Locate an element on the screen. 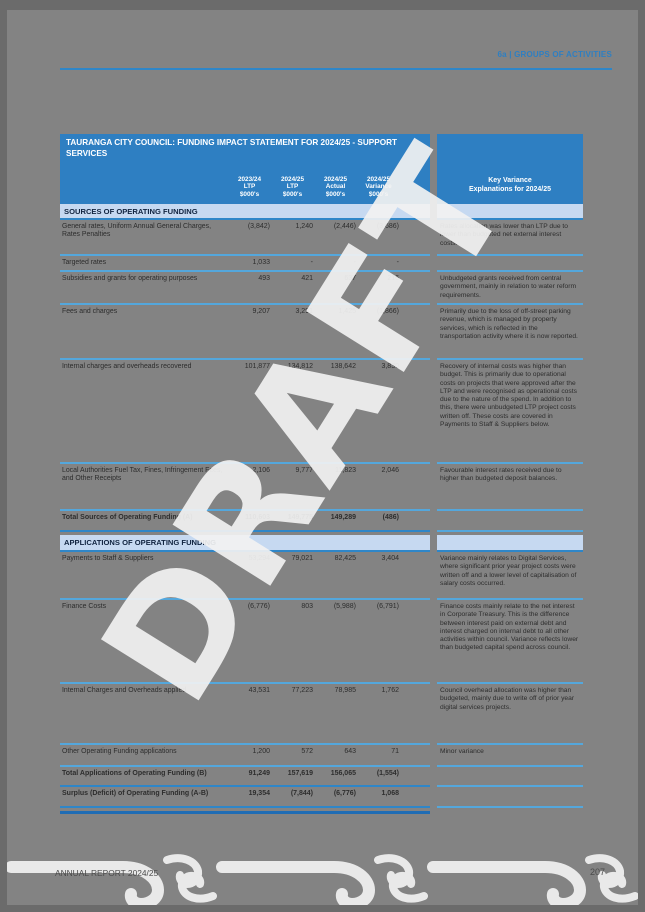 Image resolution: width=645 pixels, height=912 pixels. row-value: 110,603 is located at coordinates (257, 517).